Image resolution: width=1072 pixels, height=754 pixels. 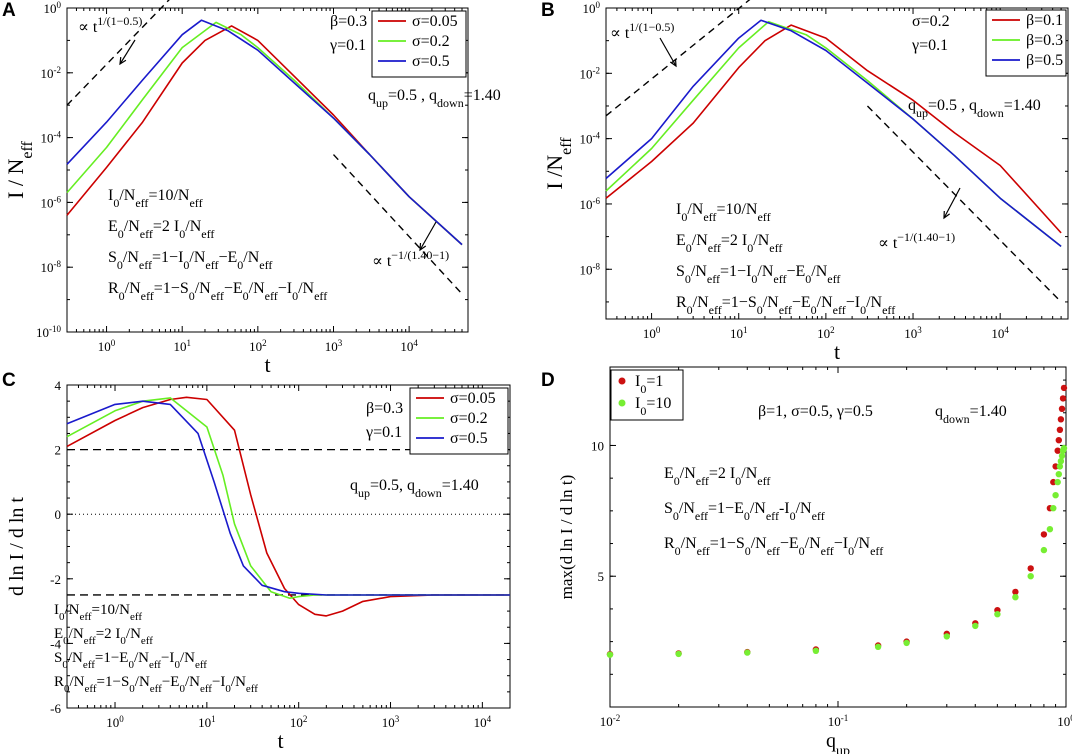 I want to click on y-tick-label: 5, so click(x=601, y=576).